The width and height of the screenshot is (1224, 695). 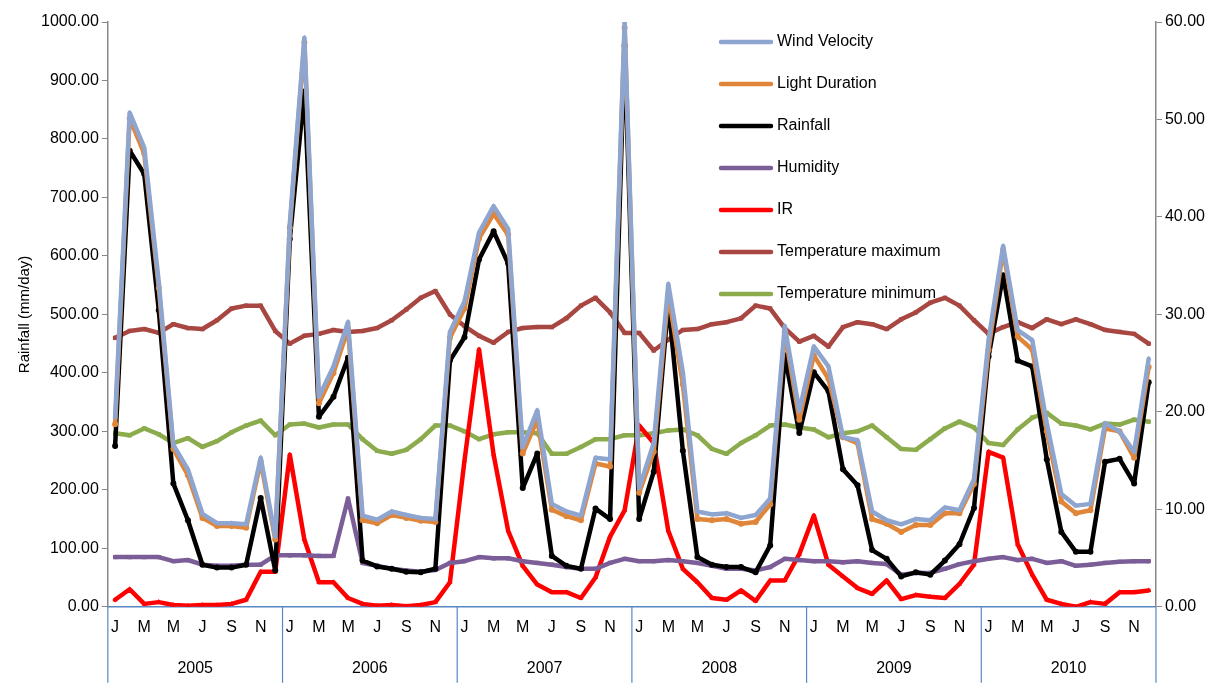 What do you see at coordinates (856, 293) in the screenshot?
I see `legend-label: Temperature minimum` at bounding box center [856, 293].